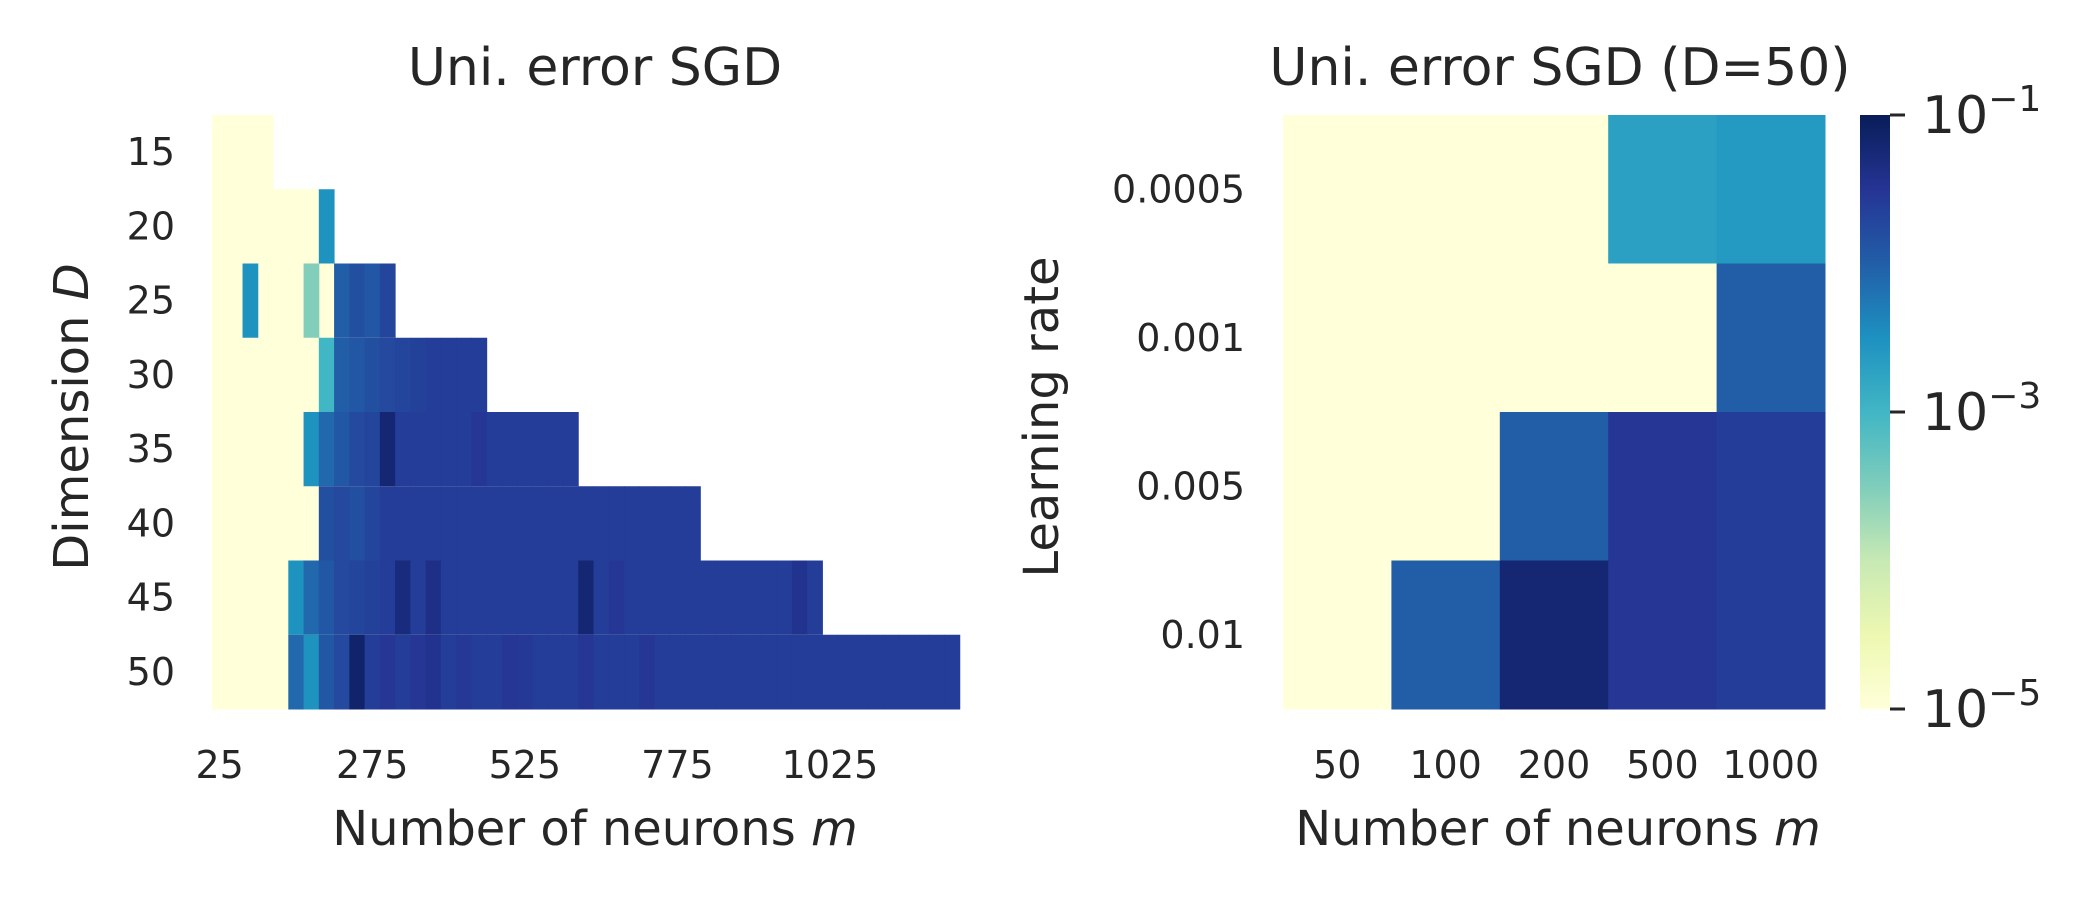 The image size is (2100, 900). What do you see at coordinates (151, 301) in the screenshot?
I see `y-tick-label: 25` at bounding box center [151, 301].